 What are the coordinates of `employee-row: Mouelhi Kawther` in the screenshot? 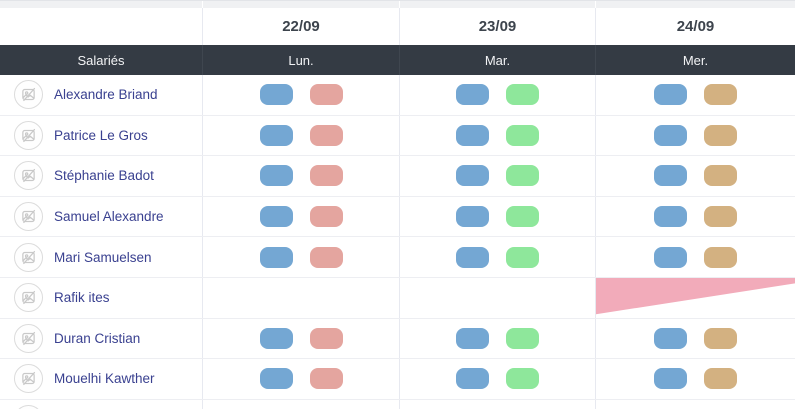 It's located at (397, 379).